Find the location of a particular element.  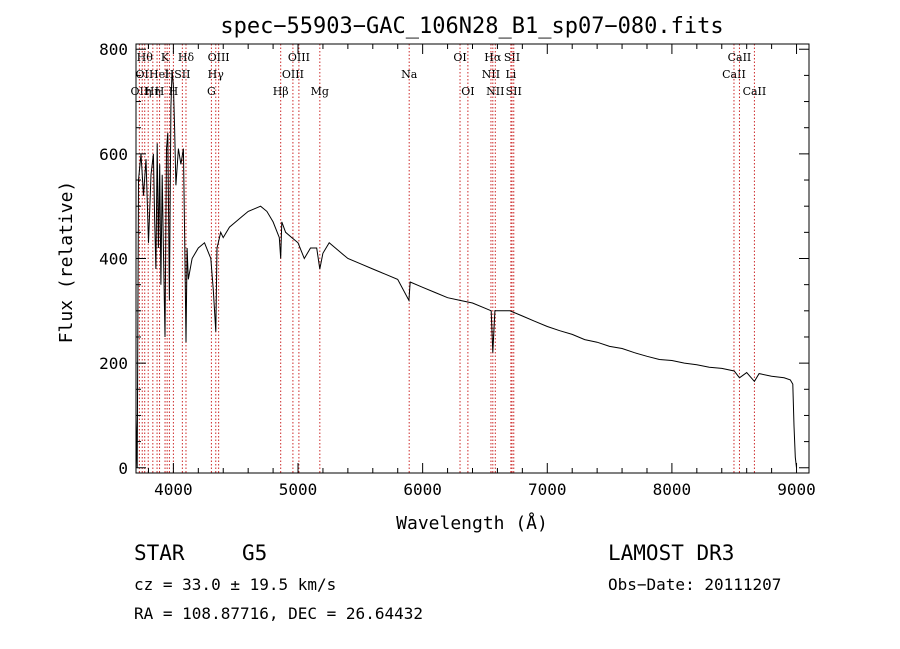

line-label: Hη is located at coordinates (153, 91).